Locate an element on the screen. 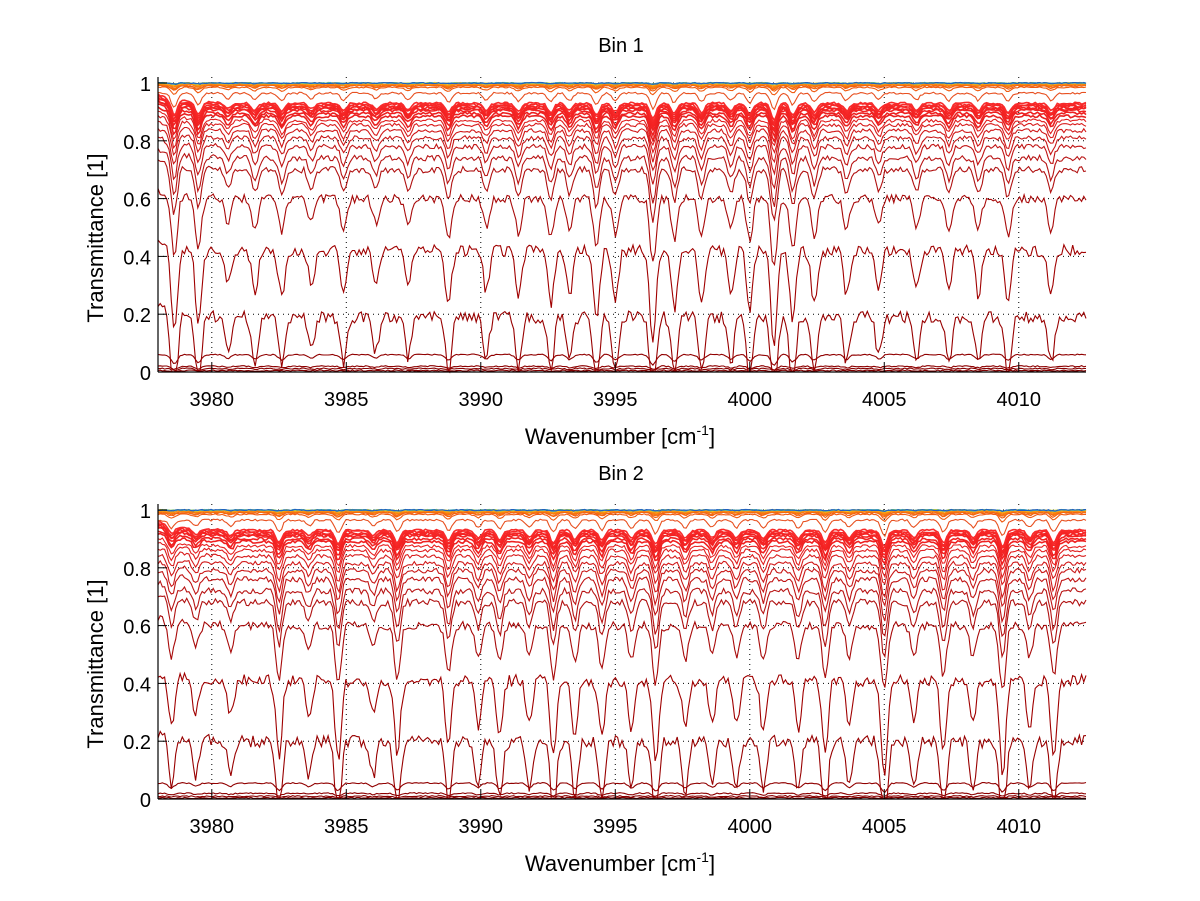  x-axis-label-bin-1: Wavenumber [cm-1] is located at coordinates (620, 435).